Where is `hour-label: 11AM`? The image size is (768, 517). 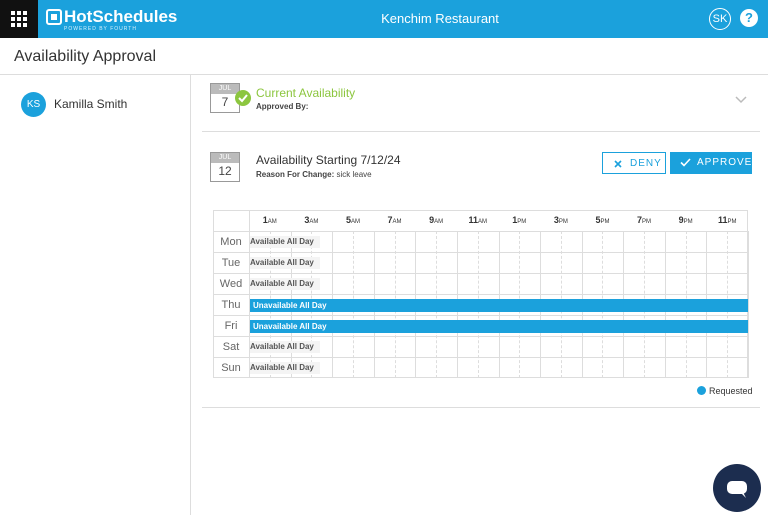
hour-label: 11AM is located at coordinates (478, 220).